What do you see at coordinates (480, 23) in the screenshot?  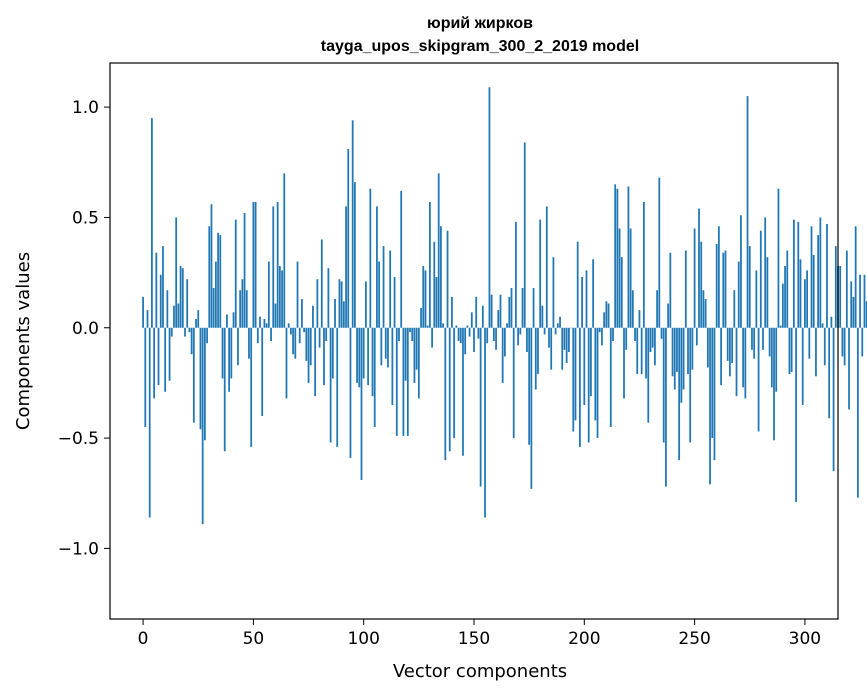 I see `chart-title: юрий жирков` at bounding box center [480, 23].